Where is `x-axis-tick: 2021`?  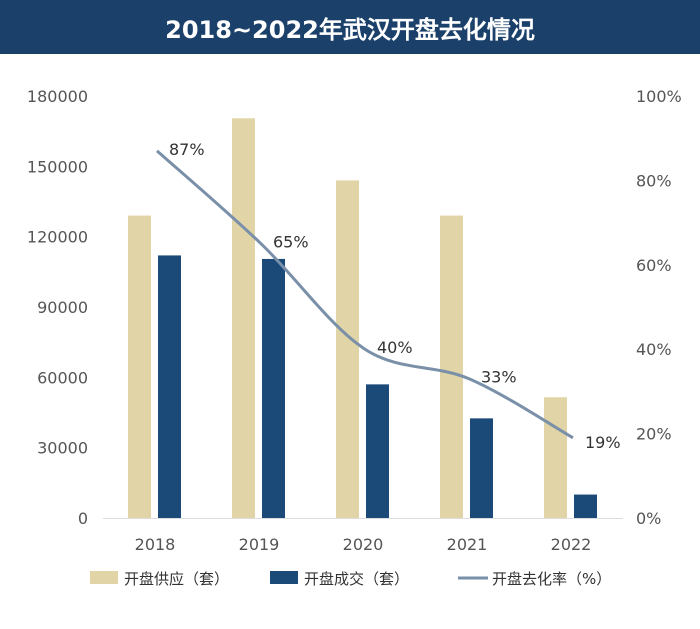
x-axis-tick: 2021 is located at coordinates (467, 544).